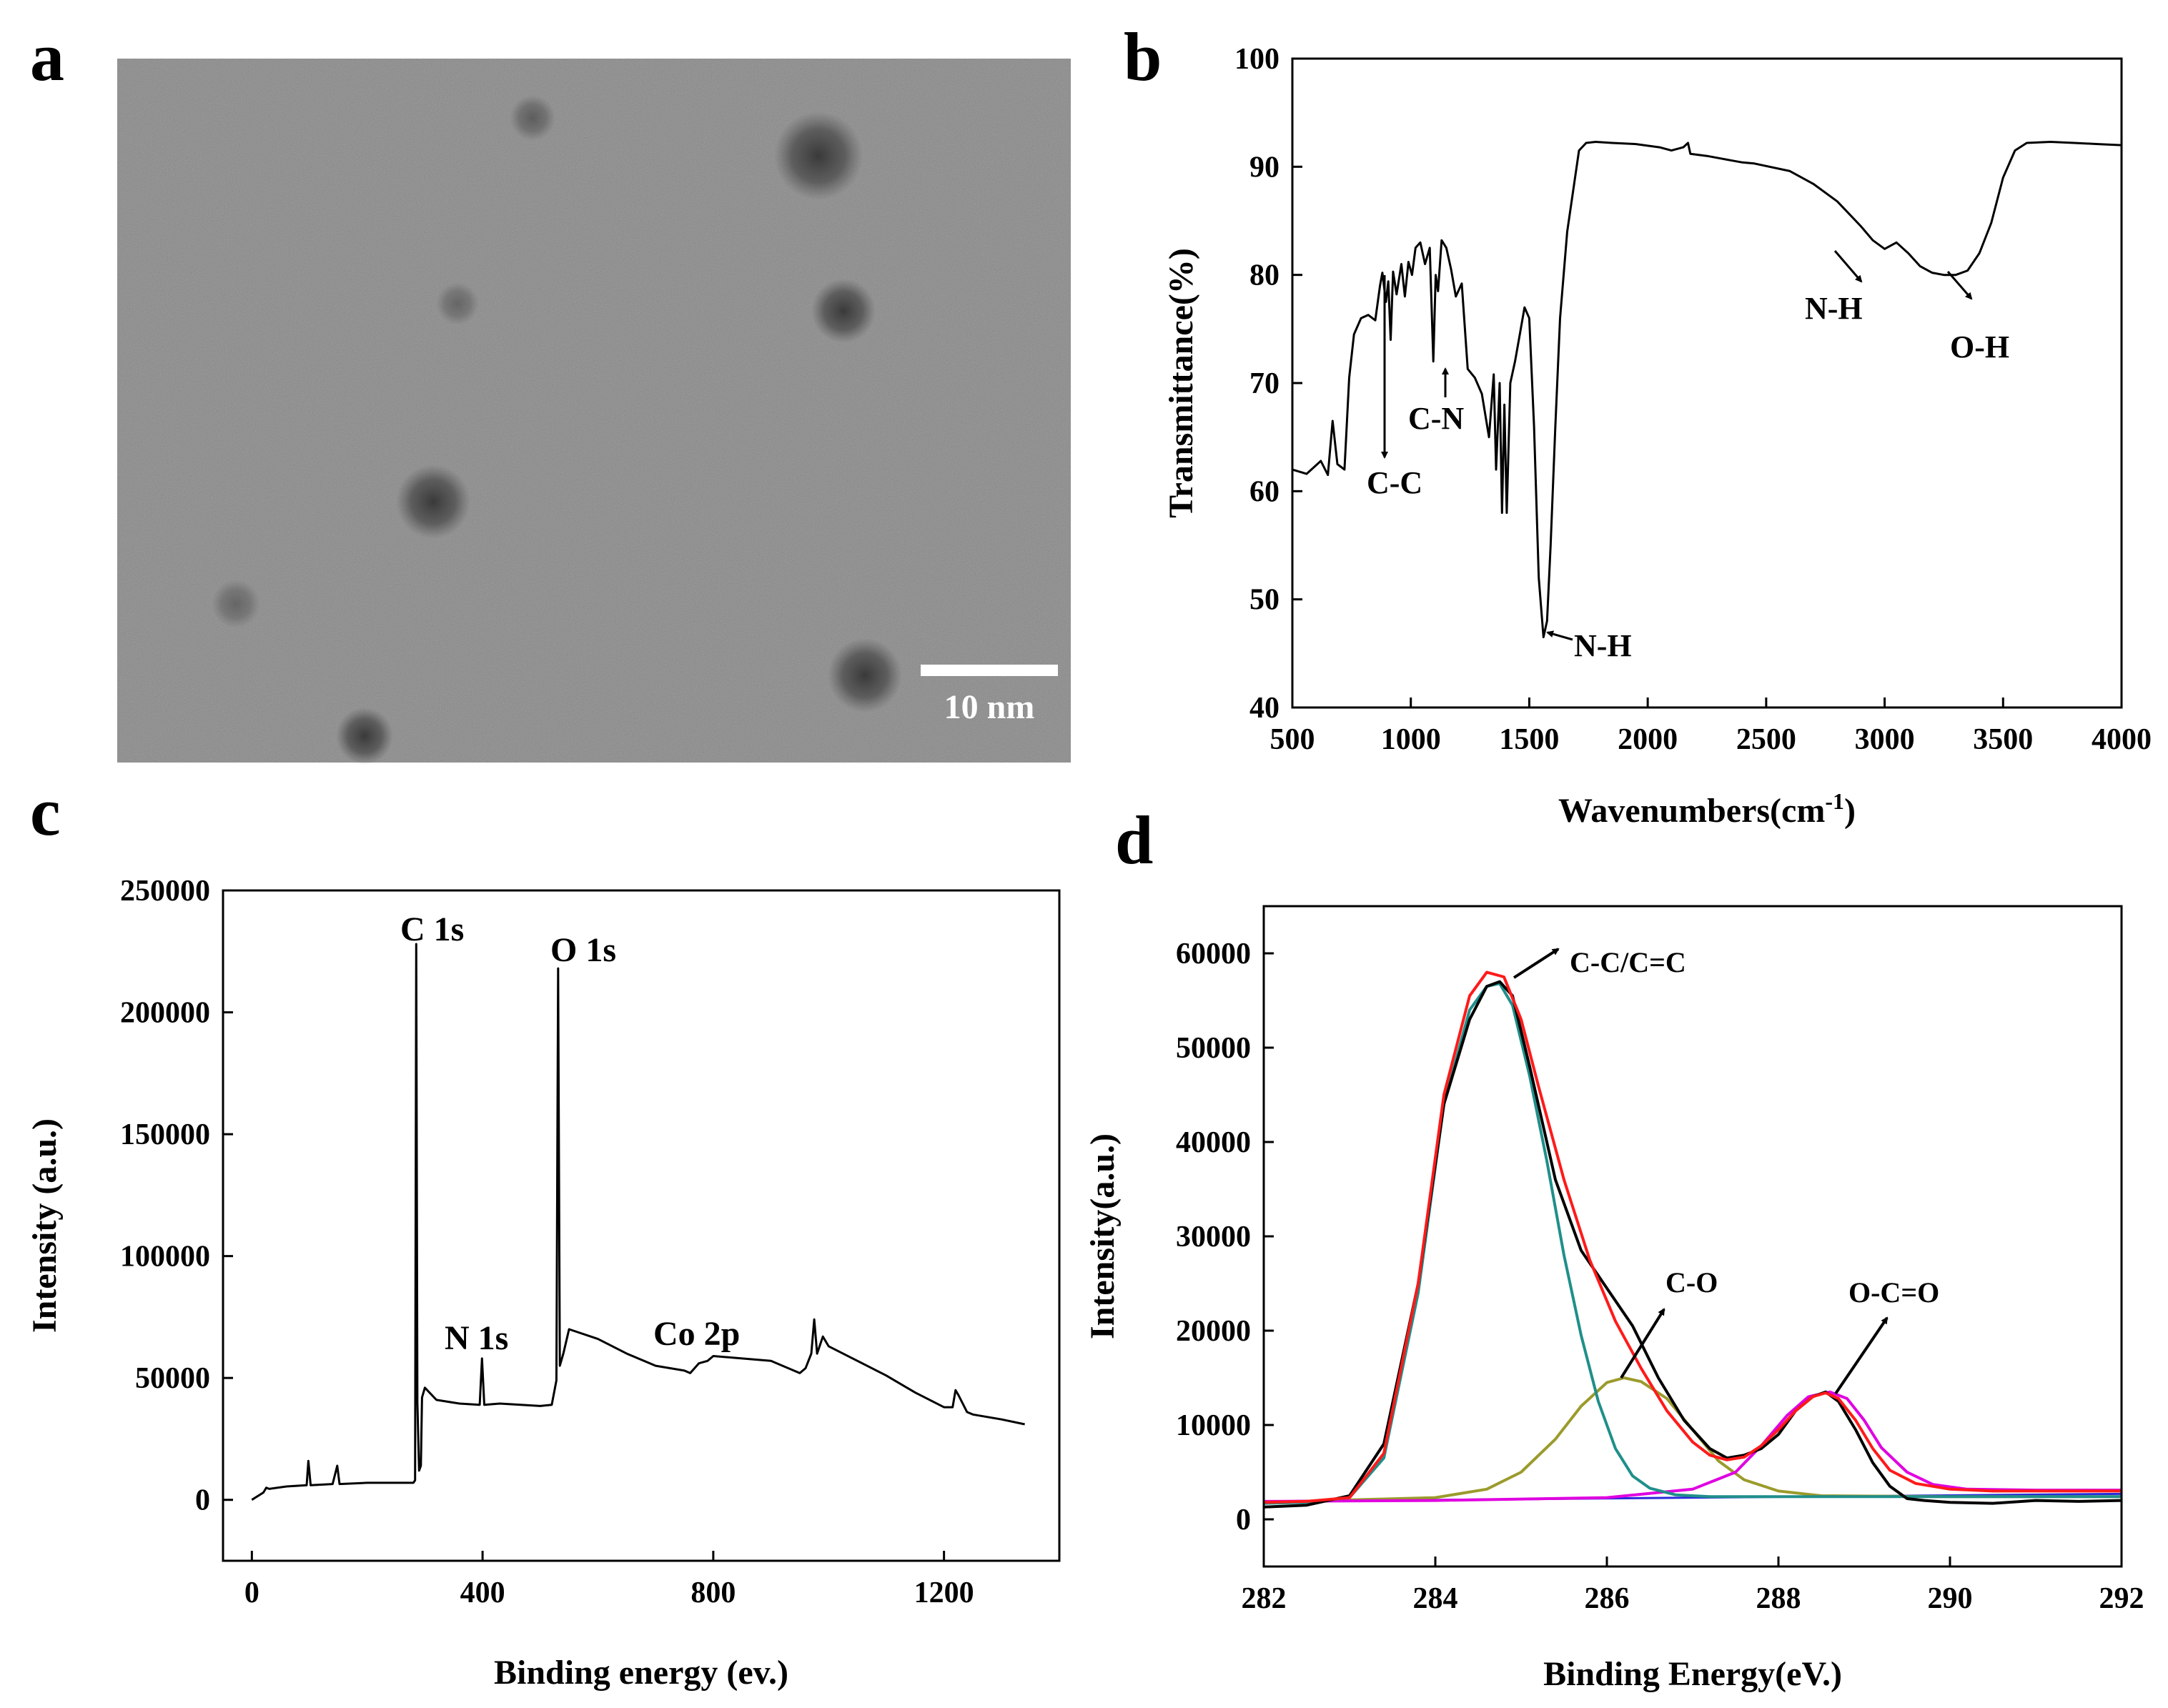  I want to click on annotation-n-1s: N 1s, so click(476, 1338).